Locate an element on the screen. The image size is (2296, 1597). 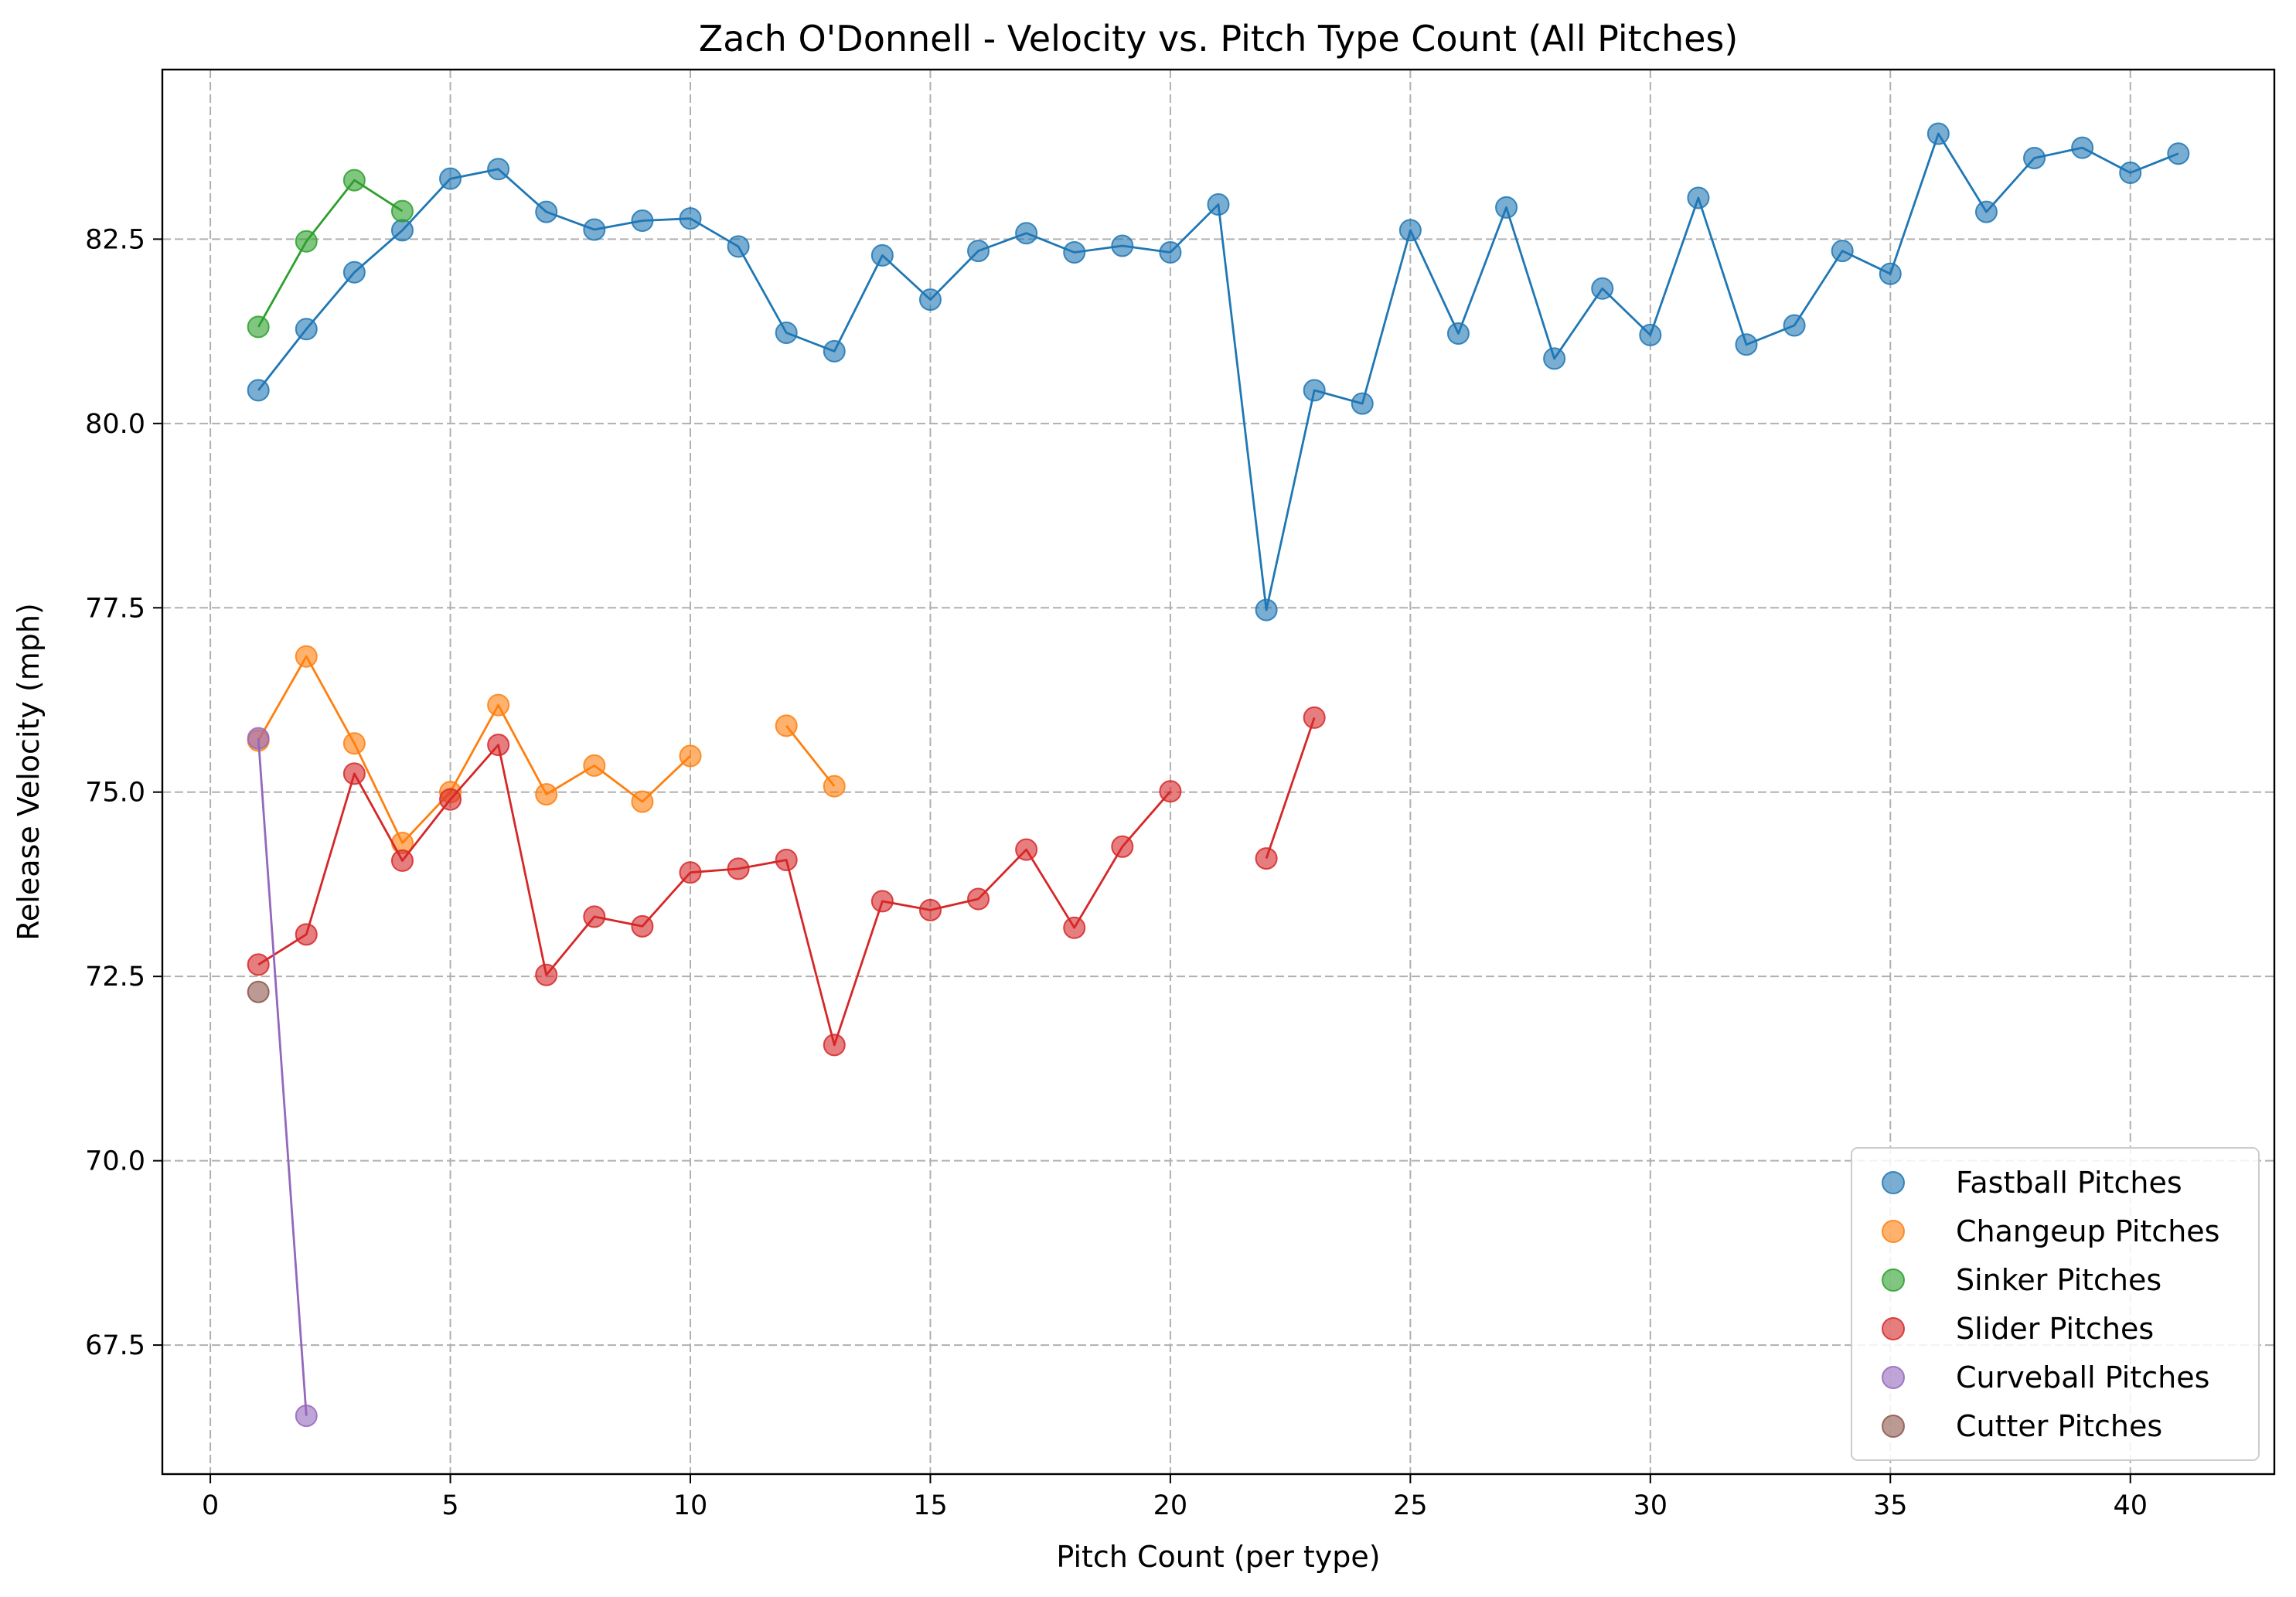
y-tick-label: 77.5 is located at coordinates (115, 608).